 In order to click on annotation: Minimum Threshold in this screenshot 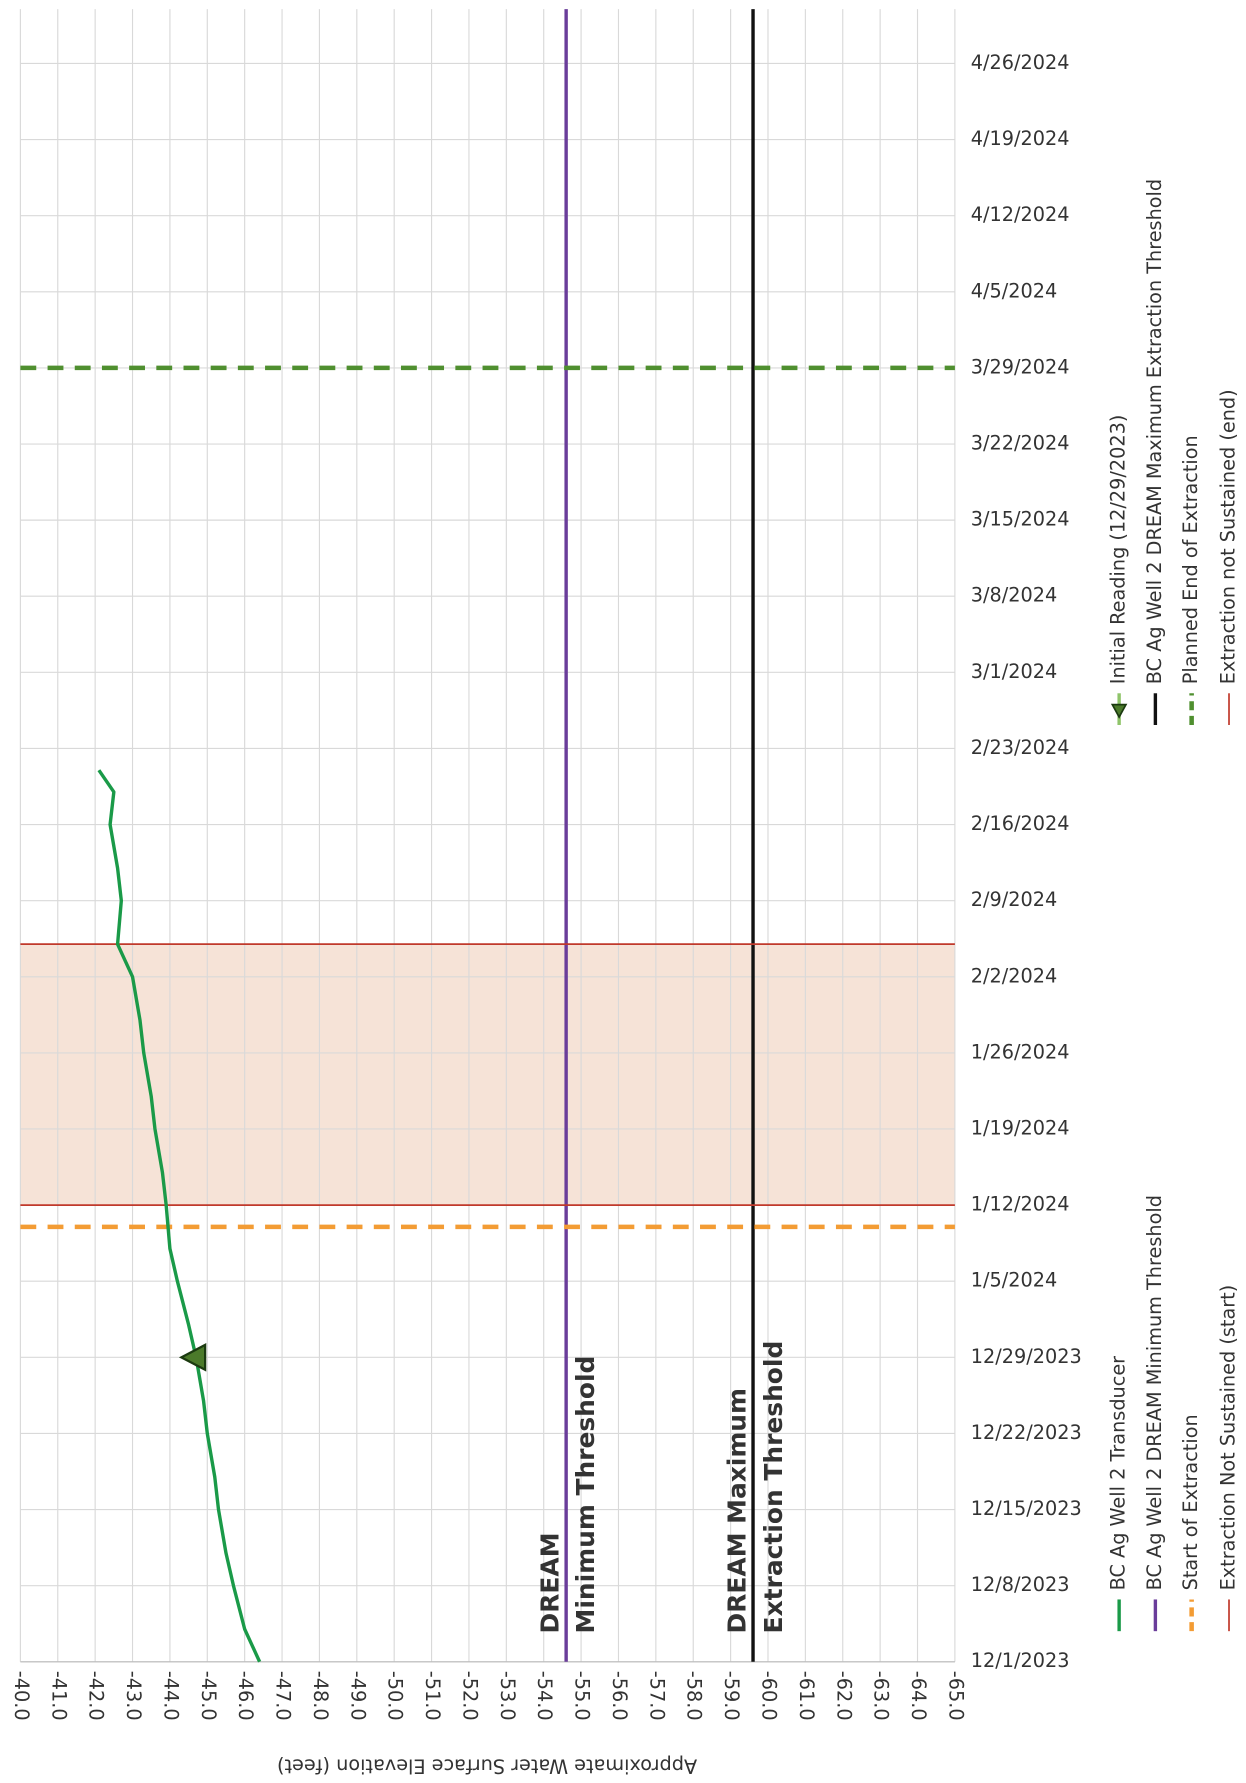, I will do `click(585, 1495)`.